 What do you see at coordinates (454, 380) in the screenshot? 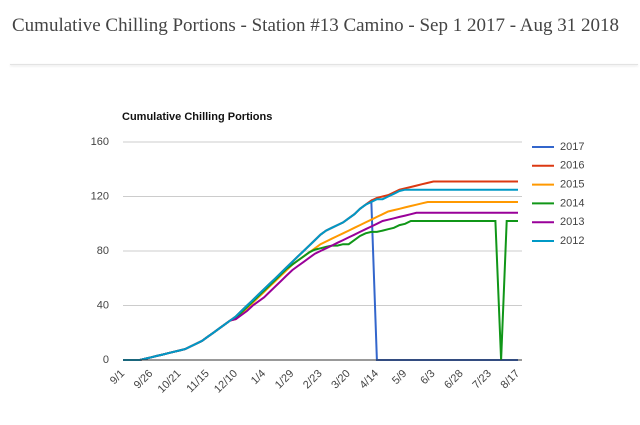
I see `x-tick-label: 6/28` at bounding box center [454, 380].